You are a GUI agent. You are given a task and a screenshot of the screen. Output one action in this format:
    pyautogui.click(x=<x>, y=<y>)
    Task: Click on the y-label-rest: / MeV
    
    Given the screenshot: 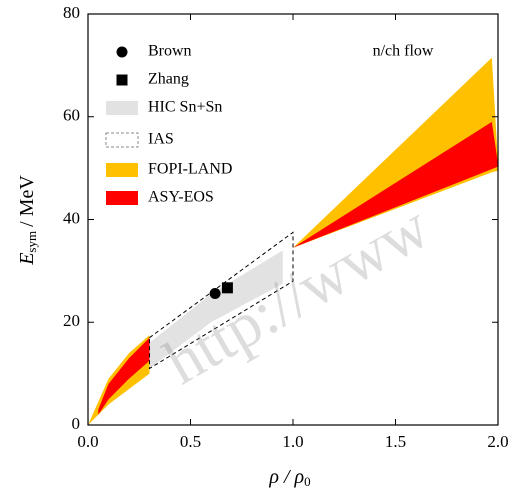 What is the action you would take?
    pyautogui.click(x=27, y=201)
    